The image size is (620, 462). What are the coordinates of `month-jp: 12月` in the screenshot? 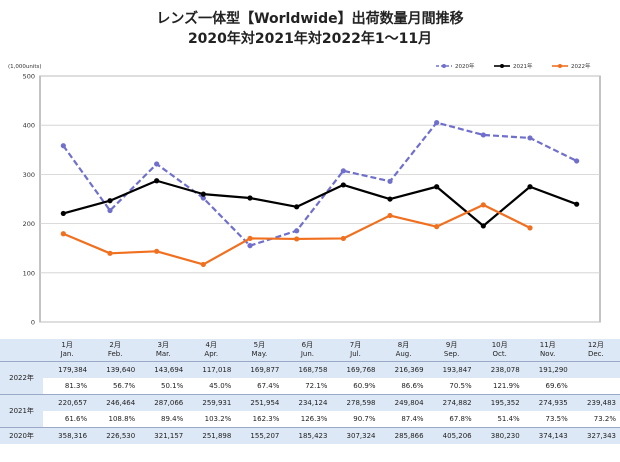 It's located at (595, 345).